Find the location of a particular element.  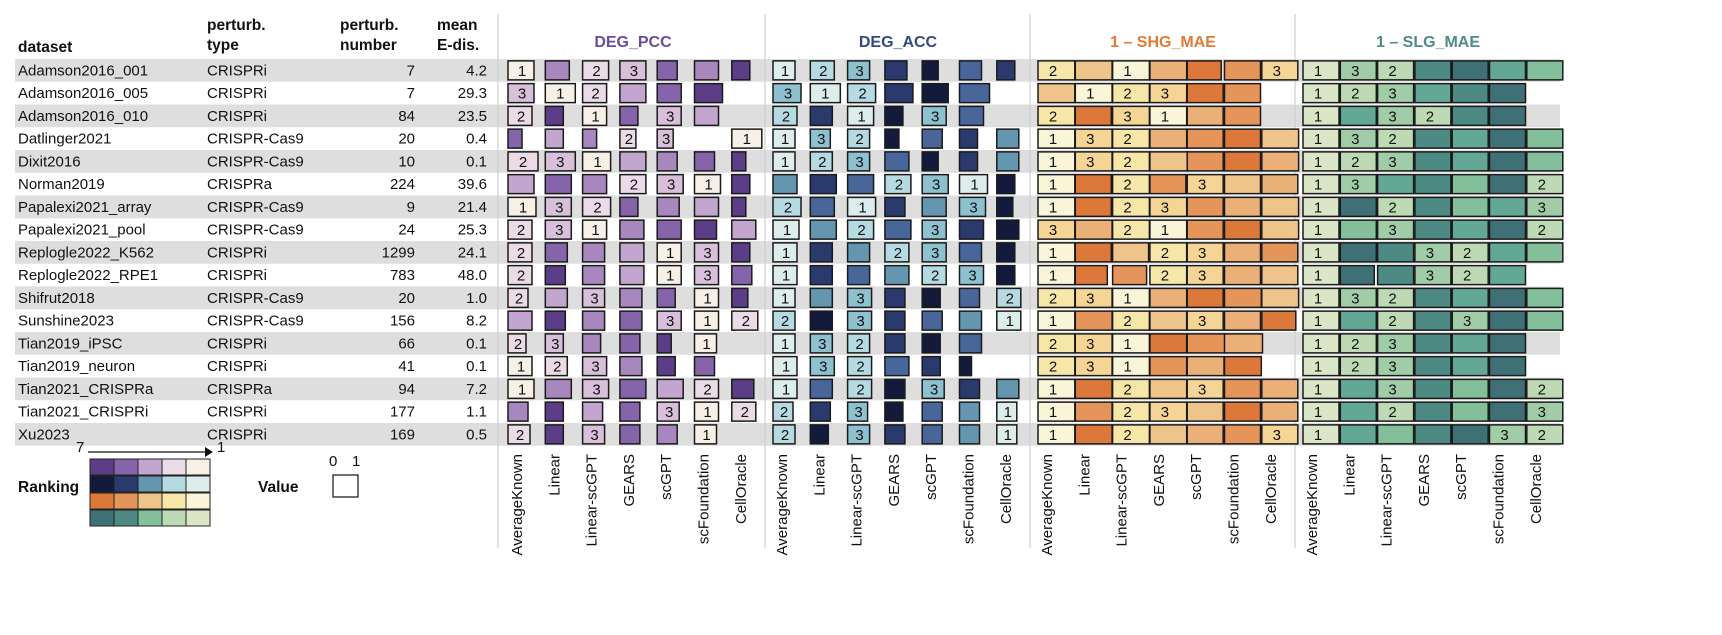

legend-rank-from: 7 is located at coordinates (80, 447).